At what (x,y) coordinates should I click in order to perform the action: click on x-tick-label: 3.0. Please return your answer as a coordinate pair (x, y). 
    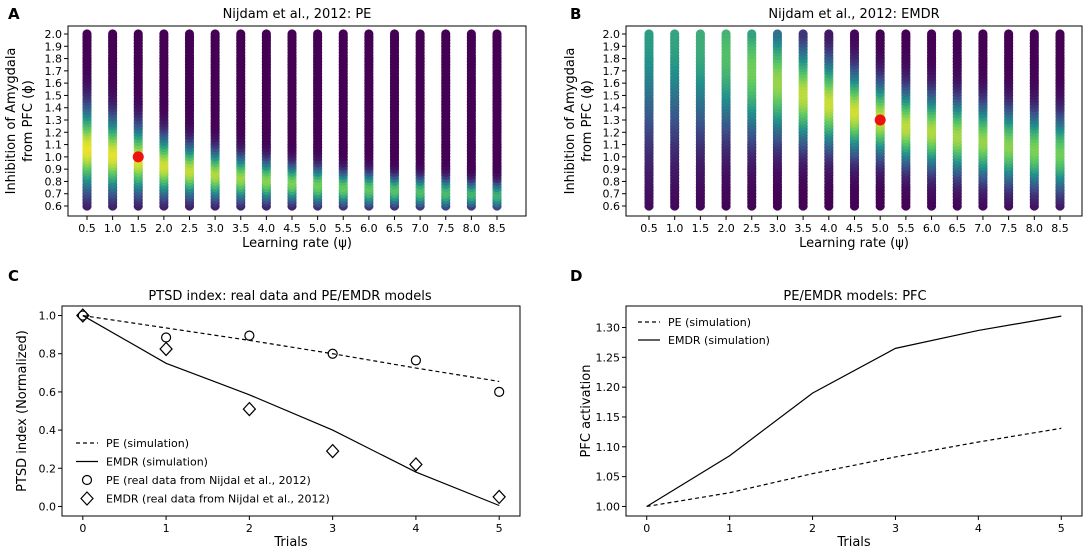
    Looking at the image, I should click on (215, 228).